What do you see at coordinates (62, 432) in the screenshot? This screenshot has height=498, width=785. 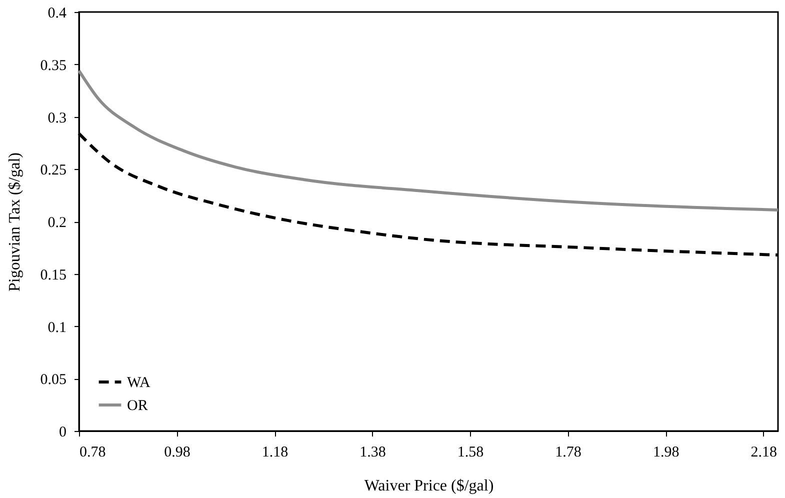 I see `y-tick-label: 0` at bounding box center [62, 432].